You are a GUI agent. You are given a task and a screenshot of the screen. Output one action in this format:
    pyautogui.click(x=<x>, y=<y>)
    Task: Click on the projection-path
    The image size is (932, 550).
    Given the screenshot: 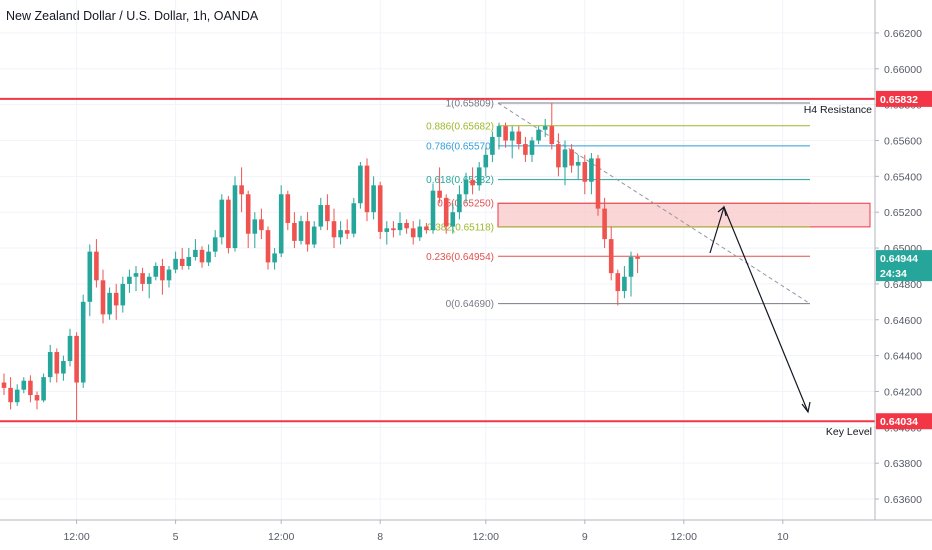 What is the action you would take?
    pyautogui.click(x=759, y=309)
    